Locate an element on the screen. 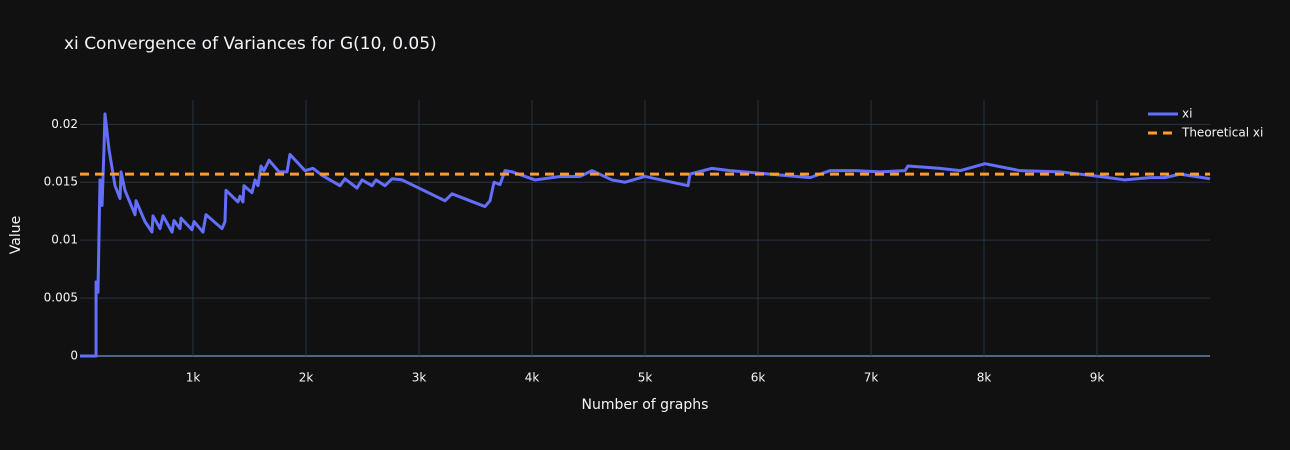 The image size is (1290, 450). x-tick-label: 3k is located at coordinates (419, 378).